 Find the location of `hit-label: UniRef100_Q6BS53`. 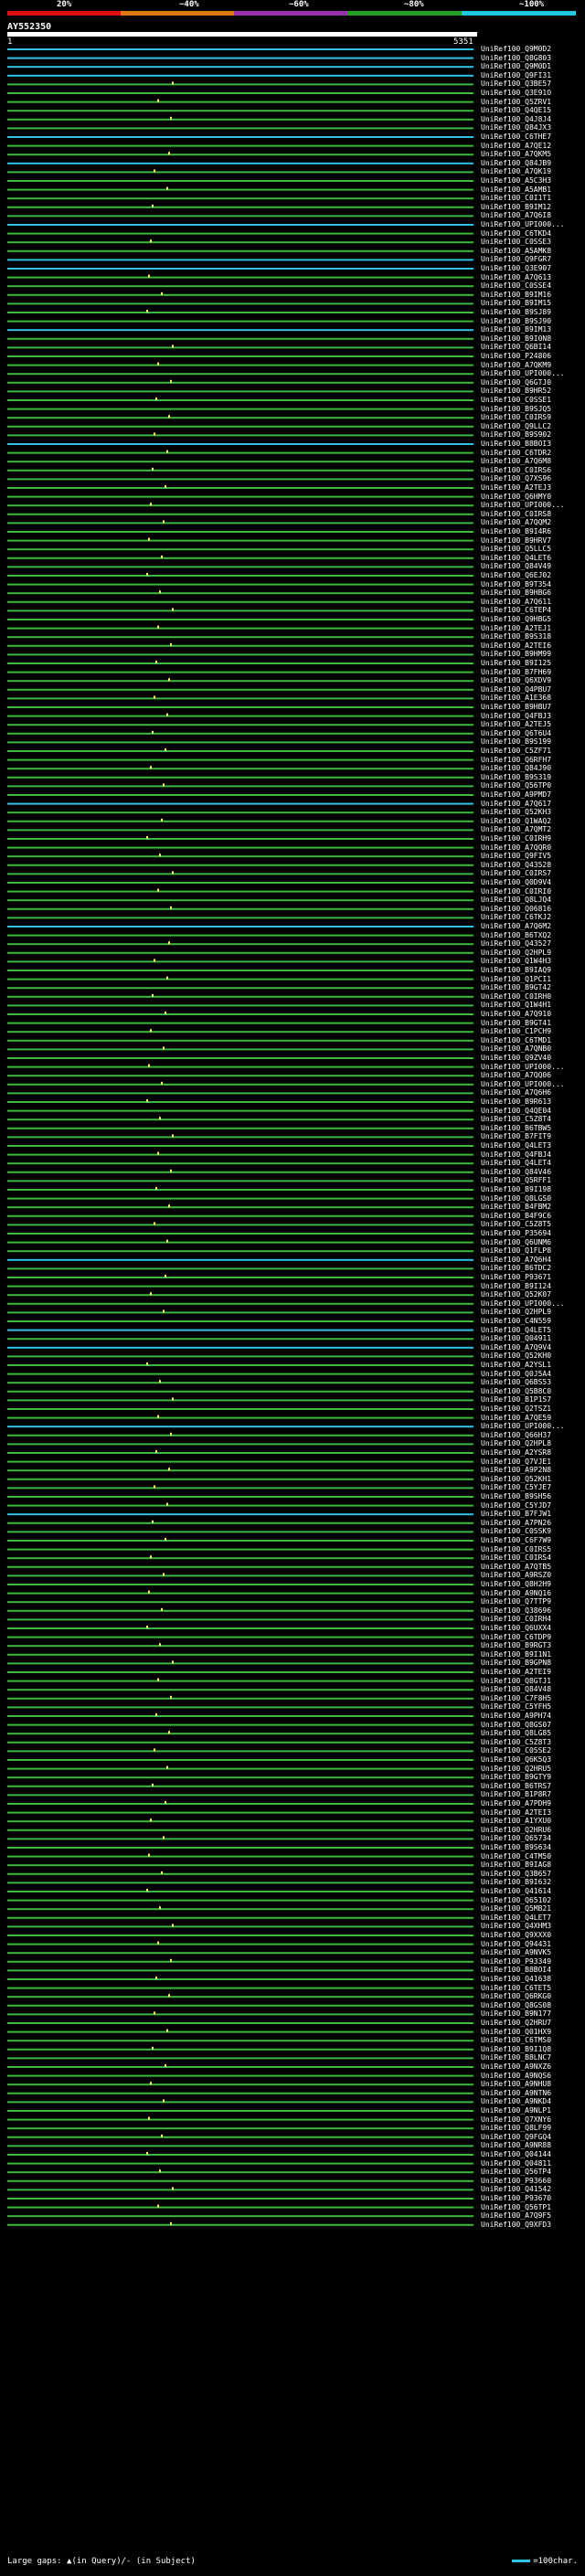

hit-label: UniRef100_Q6BS53 is located at coordinates (516, 1382).